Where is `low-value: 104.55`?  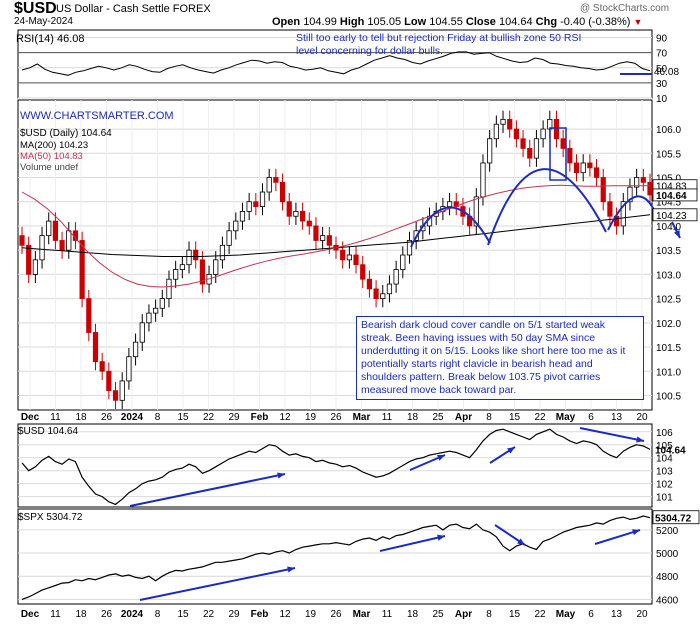
low-value: 104.55 is located at coordinates (446, 22).